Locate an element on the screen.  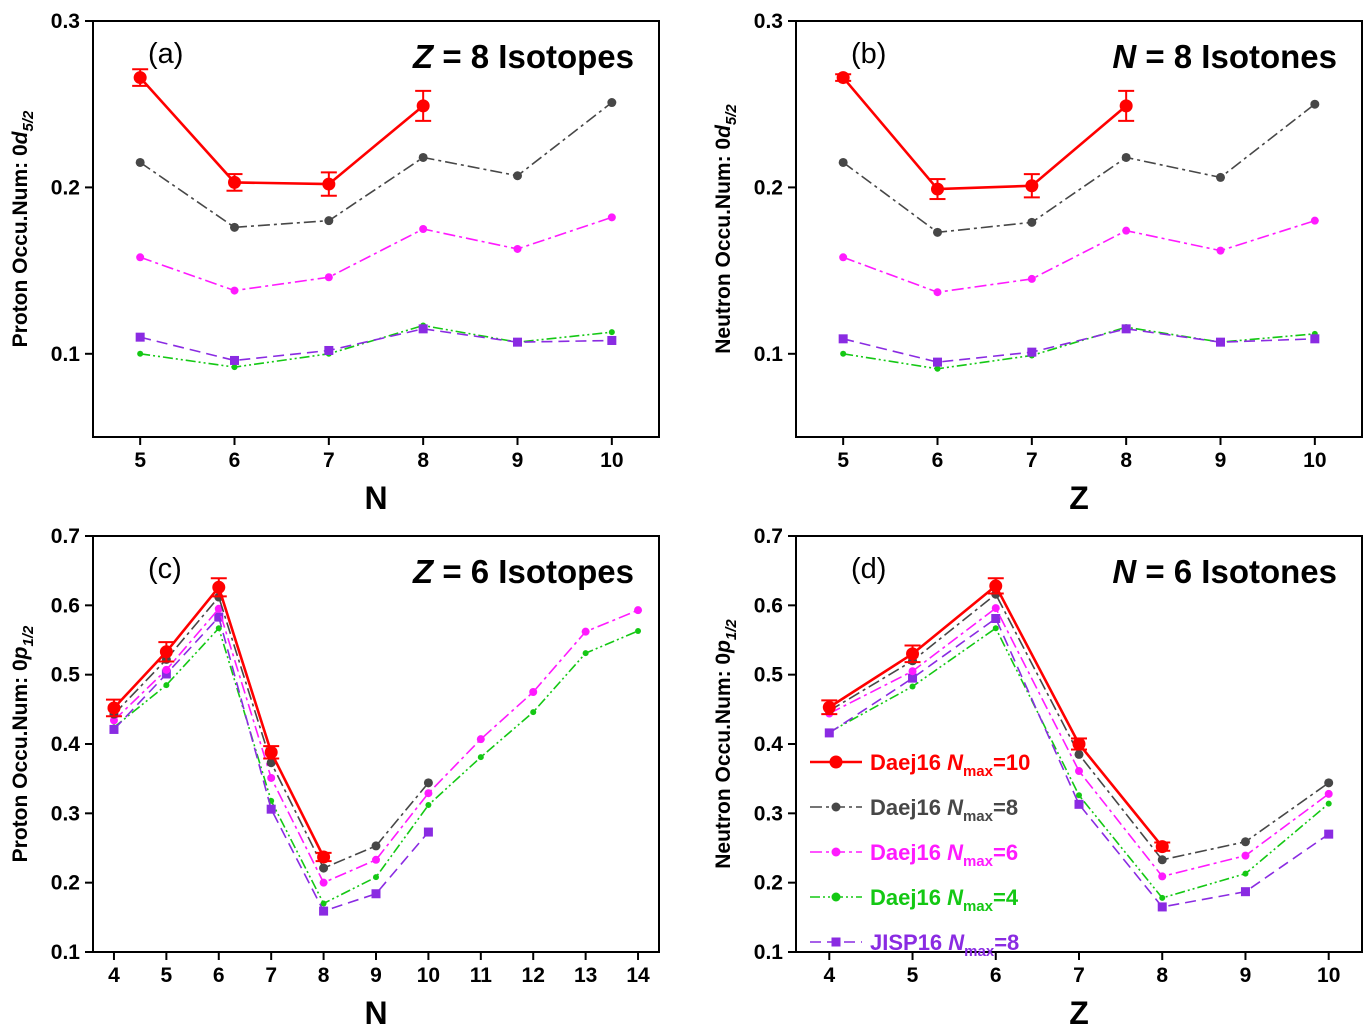
panel-title-text: = 8 Isotopes is located at coordinates (533, 56).